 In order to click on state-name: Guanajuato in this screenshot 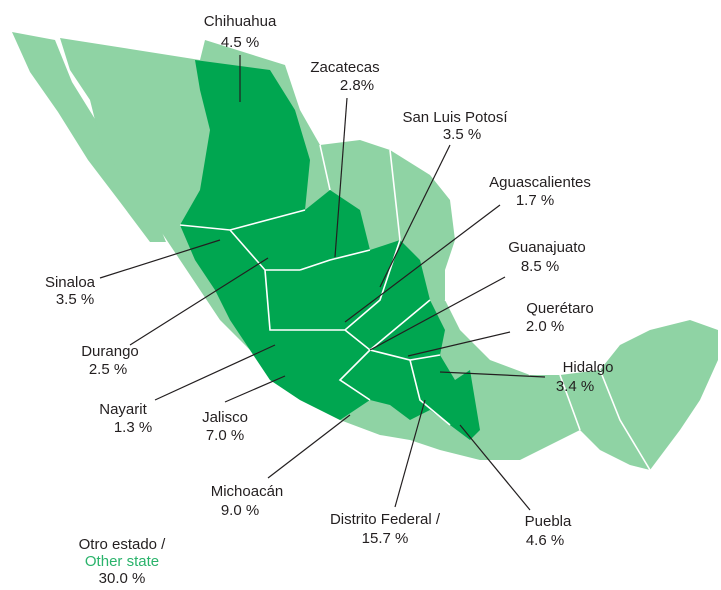, I will do `click(547, 247)`.